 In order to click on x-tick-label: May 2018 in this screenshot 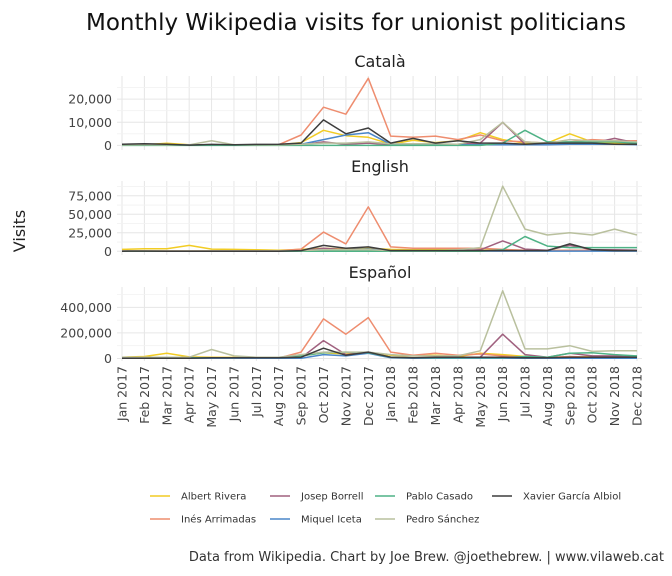, I will do `click(480, 397)`.